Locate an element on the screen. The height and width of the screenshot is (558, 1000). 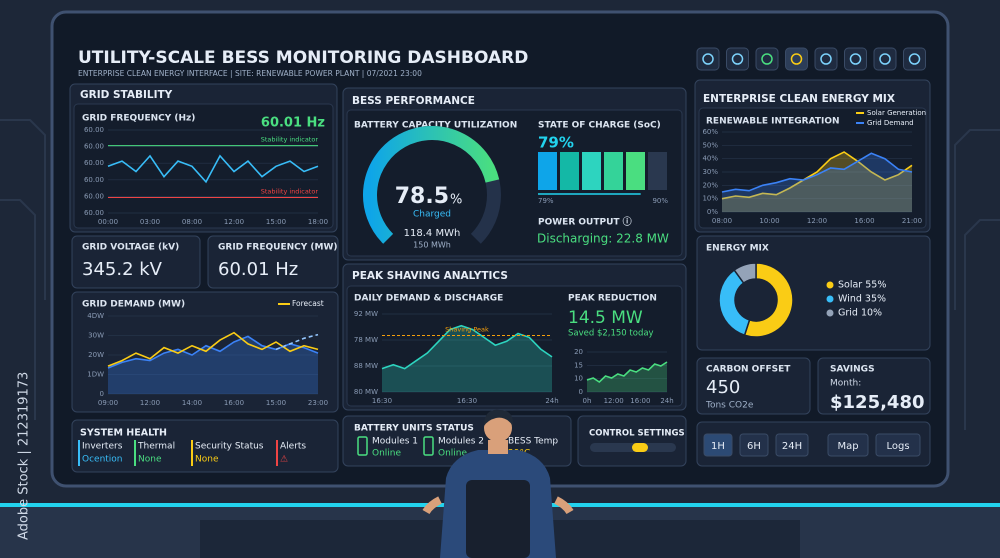
unit-name: Modules 1 is located at coordinates (395, 442).